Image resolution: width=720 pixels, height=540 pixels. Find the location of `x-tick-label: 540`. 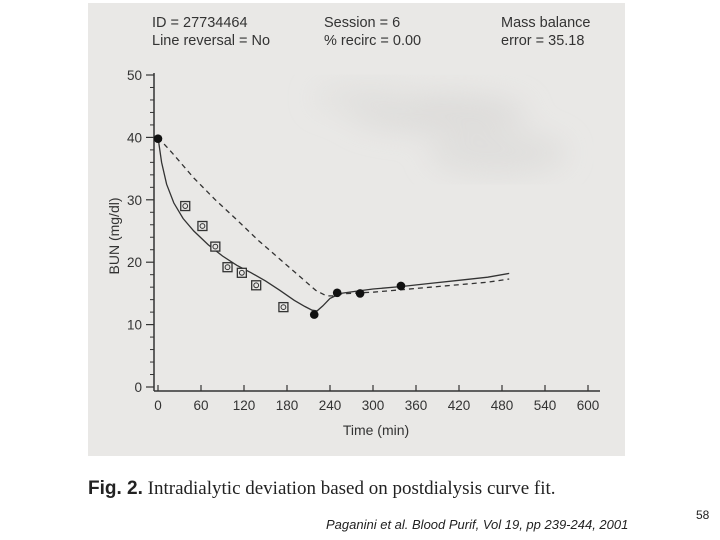

x-tick-label: 540 is located at coordinates (545, 405).